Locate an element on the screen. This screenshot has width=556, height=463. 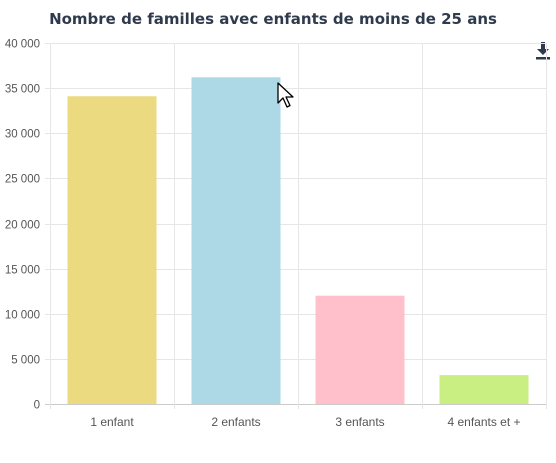
y-tick-label: 20 000 is located at coordinates (22, 226).